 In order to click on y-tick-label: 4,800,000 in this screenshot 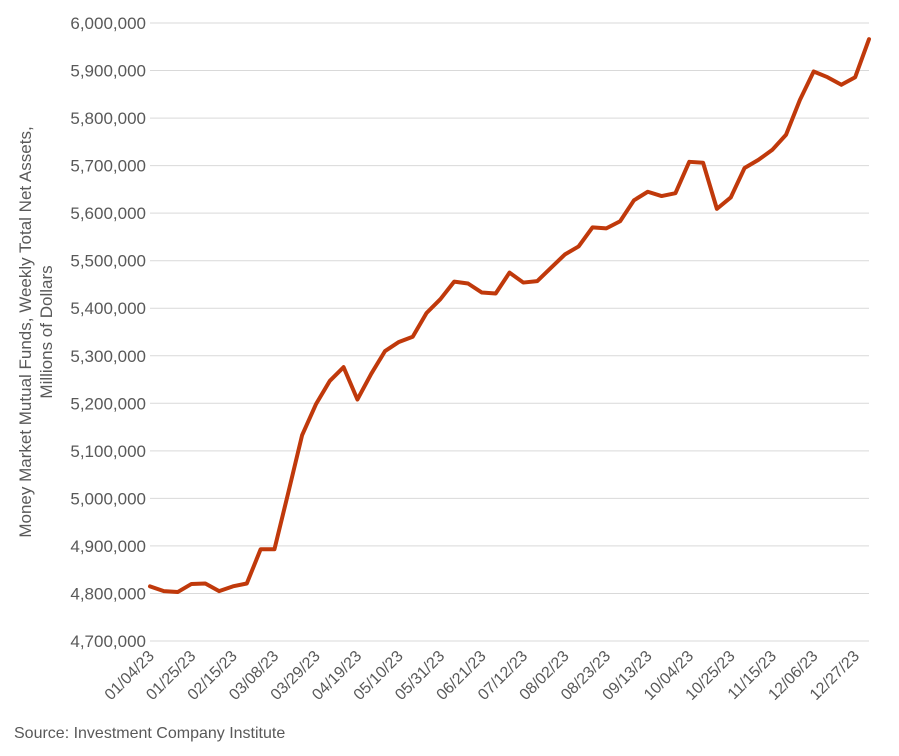, I will do `click(108, 593)`.